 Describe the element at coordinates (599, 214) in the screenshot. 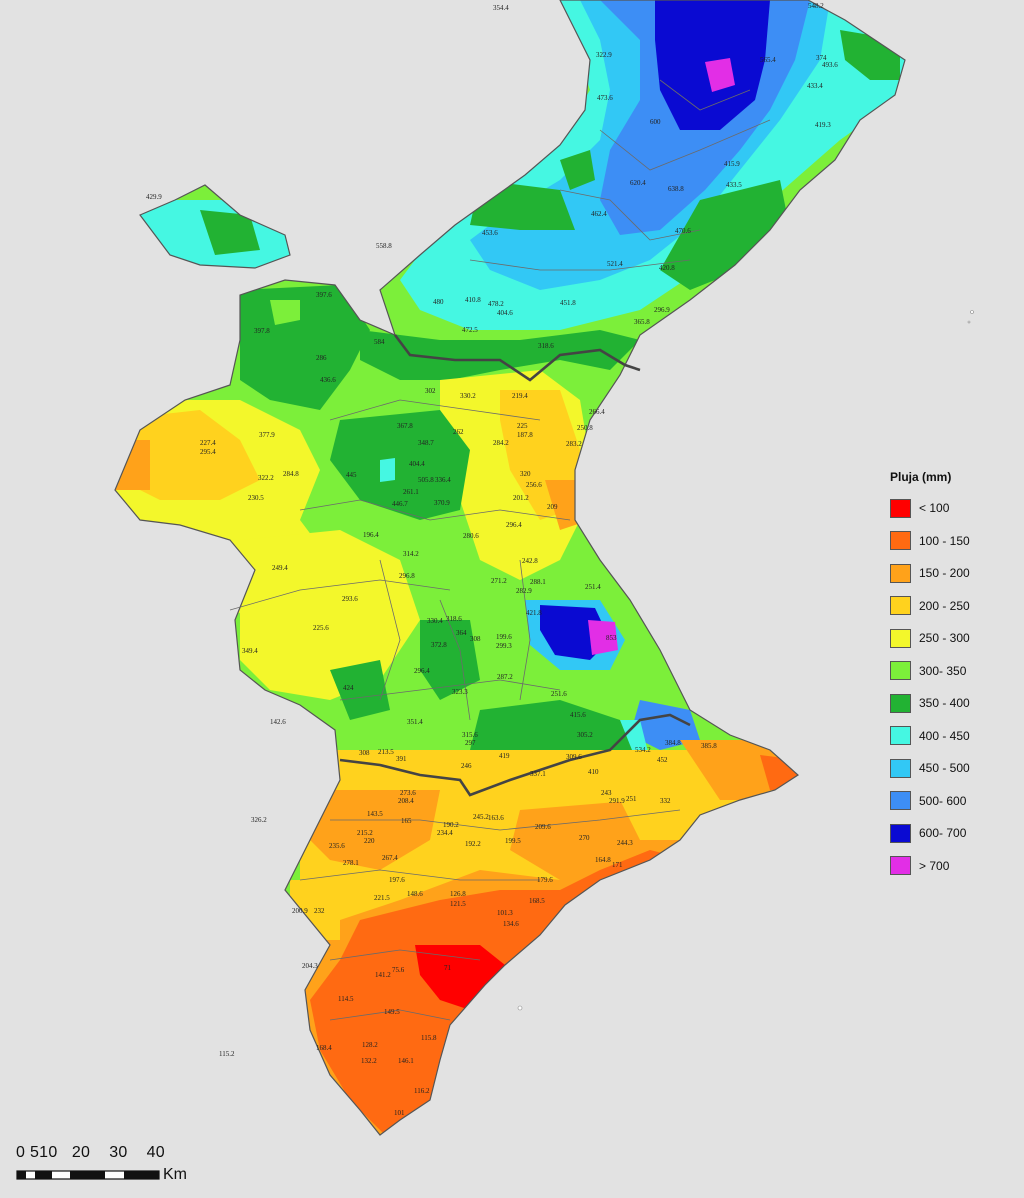

I see `station-label: 462.4` at that location.